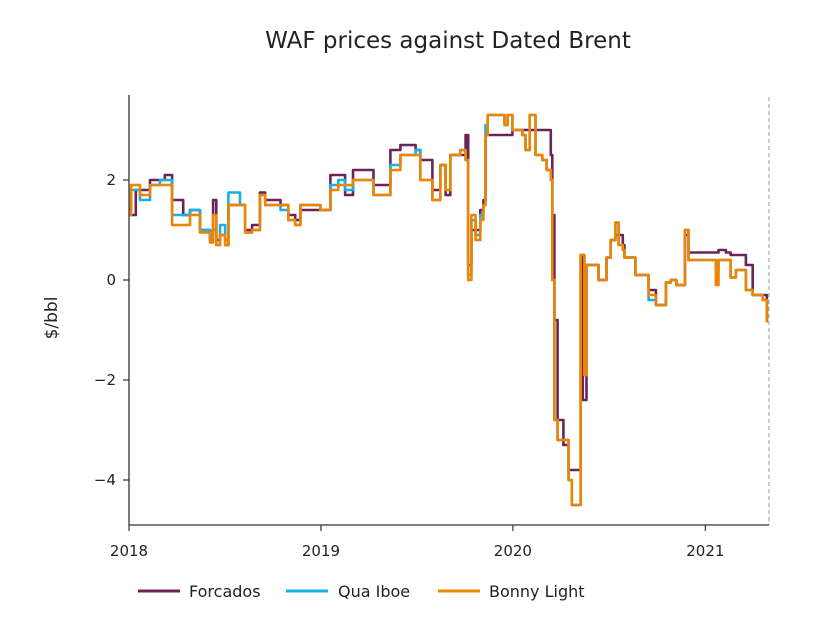  I want to click on y-tick-label: 2, so click(111, 180).